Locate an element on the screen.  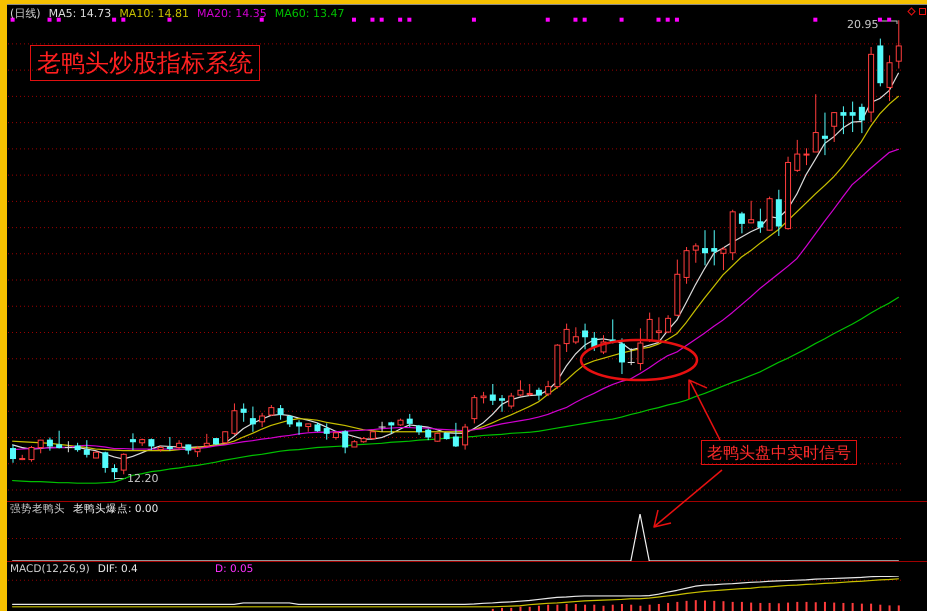
text: 老鸭头爆点: 0.00 is located at coordinates (115, 509).